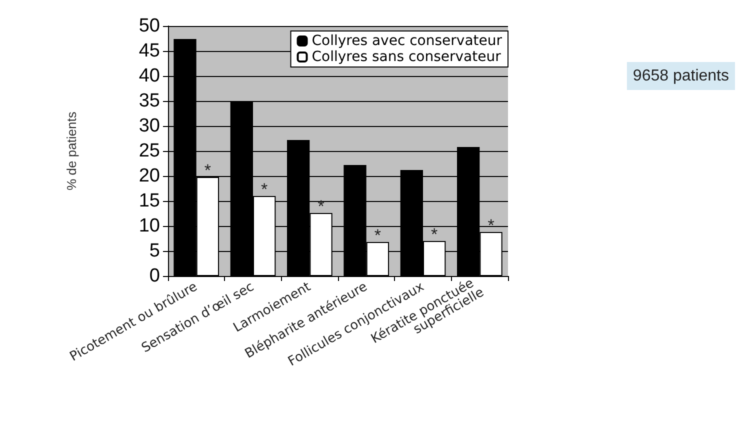 This screenshot has height=421, width=749. Describe the element at coordinates (149, 101) in the screenshot. I see `y-tick-label: 35` at that location.